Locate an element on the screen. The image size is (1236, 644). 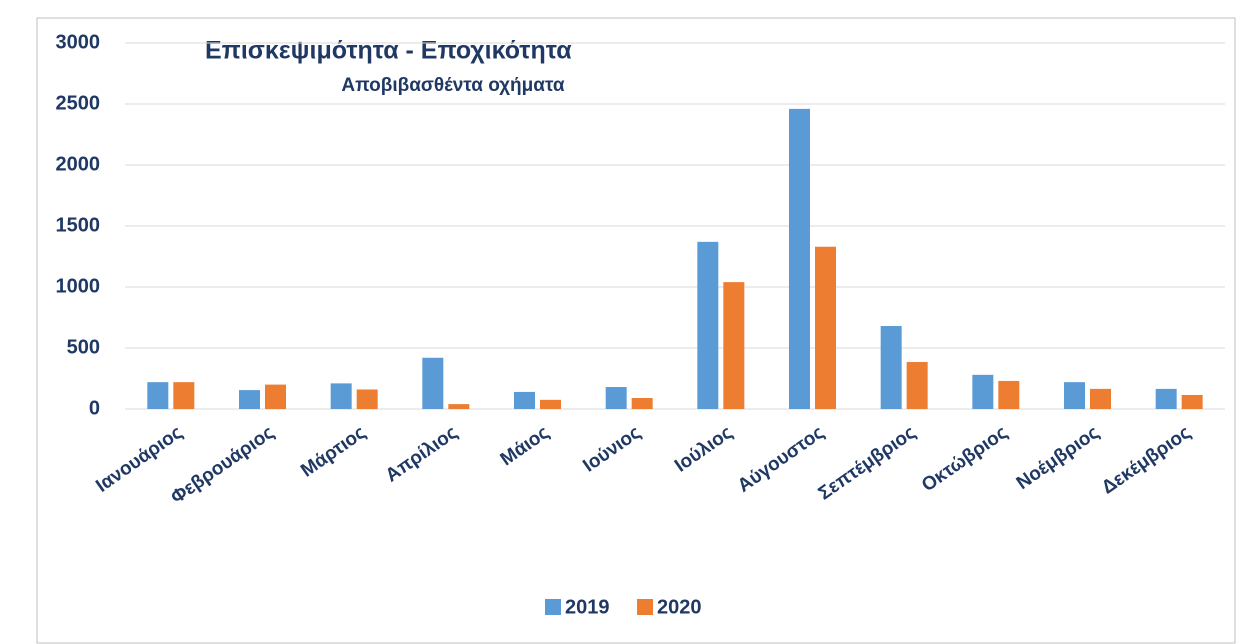
y-tick-label: 1500 is located at coordinates (78, 225).